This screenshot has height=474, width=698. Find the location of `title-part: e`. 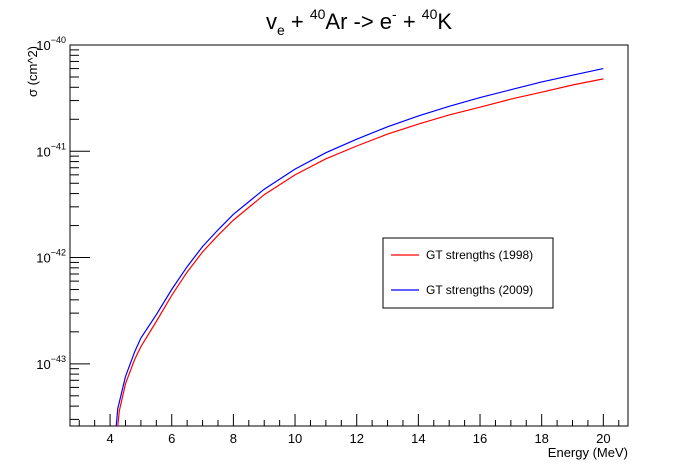

title-part: e is located at coordinates (281, 30).